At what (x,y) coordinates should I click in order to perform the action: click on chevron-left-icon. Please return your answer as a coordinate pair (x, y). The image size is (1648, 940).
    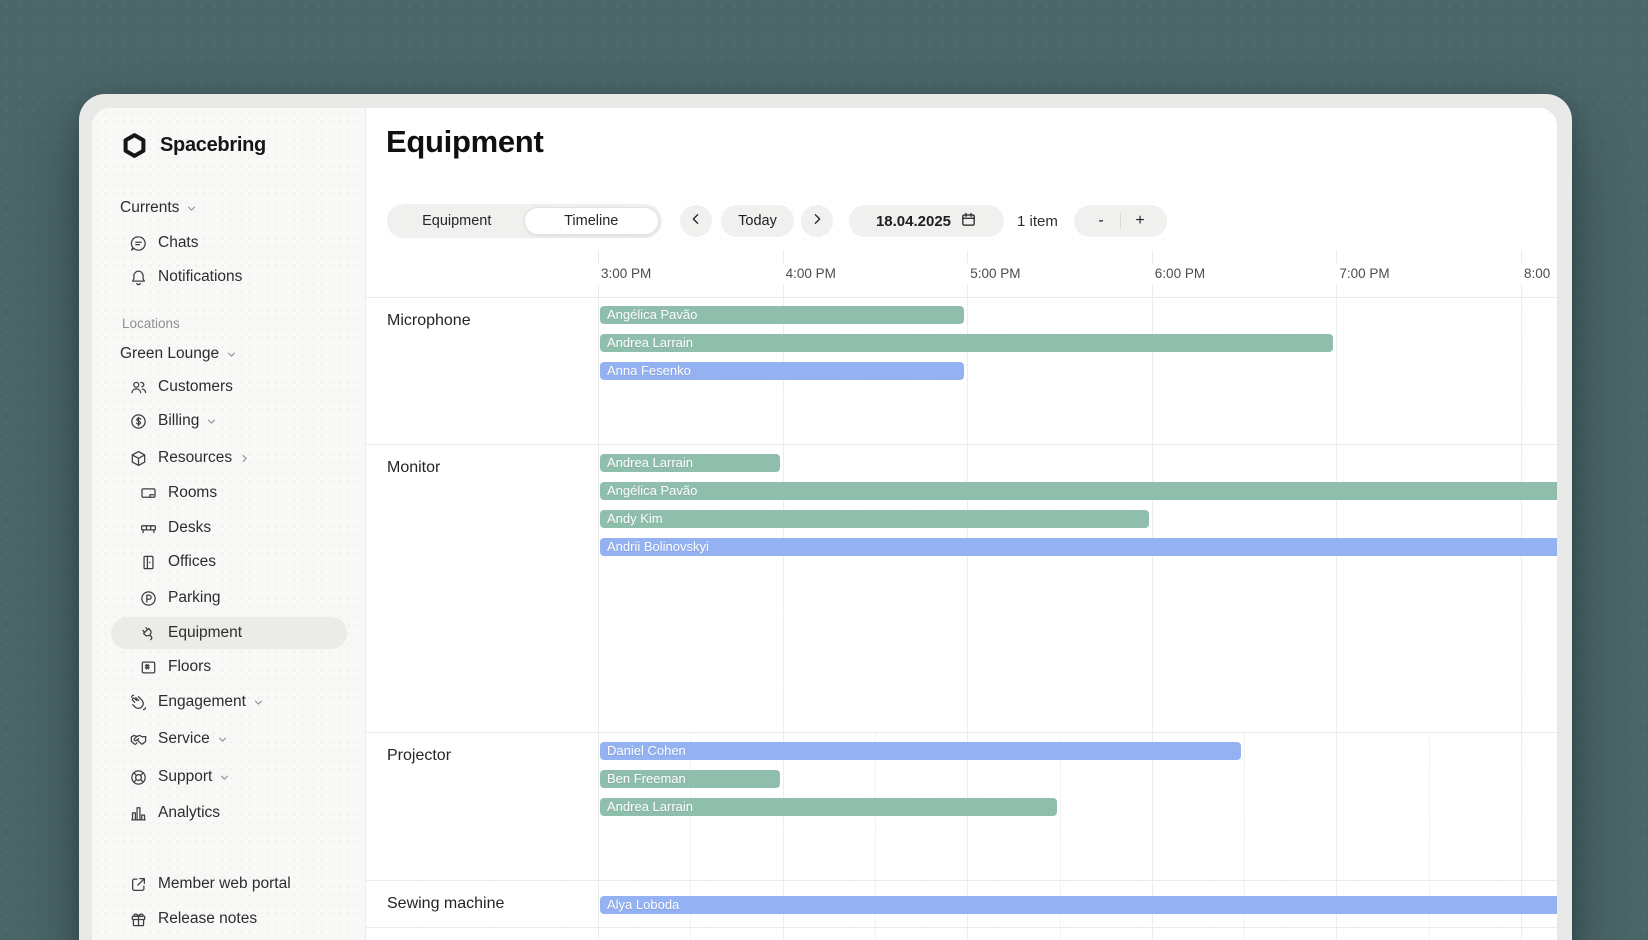
    Looking at the image, I should click on (696, 221).